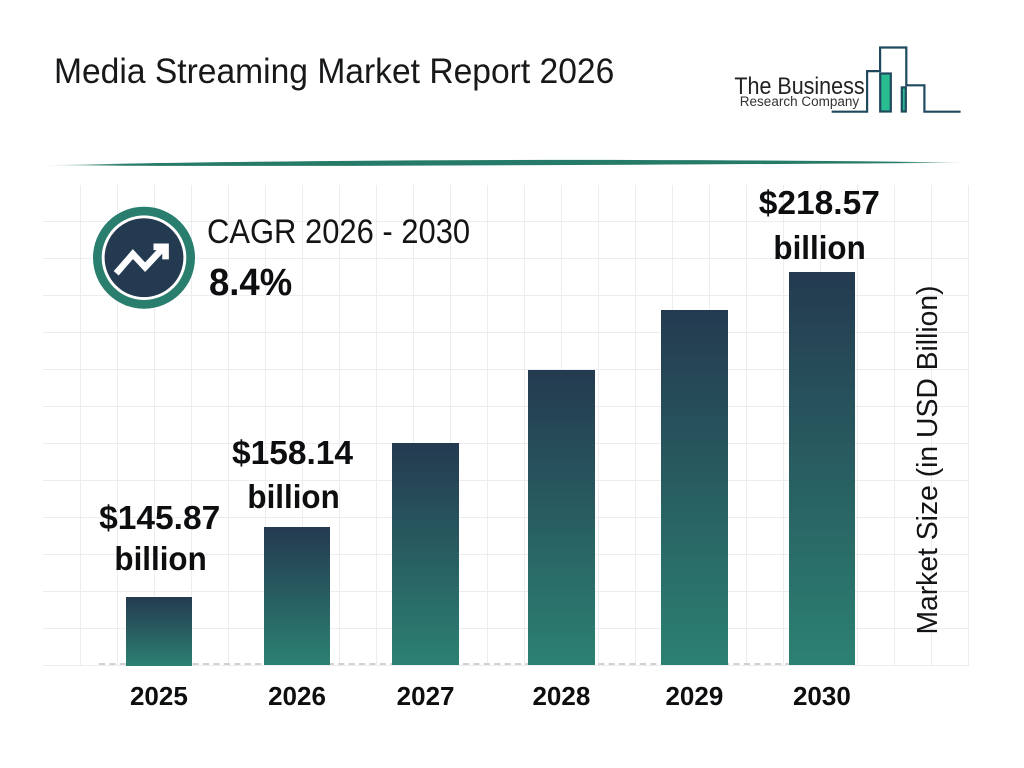 This screenshot has width=1024, height=768. What do you see at coordinates (799, 85) in the screenshot?
I see `svg-text: The Business` at bounding box center [799, 85].